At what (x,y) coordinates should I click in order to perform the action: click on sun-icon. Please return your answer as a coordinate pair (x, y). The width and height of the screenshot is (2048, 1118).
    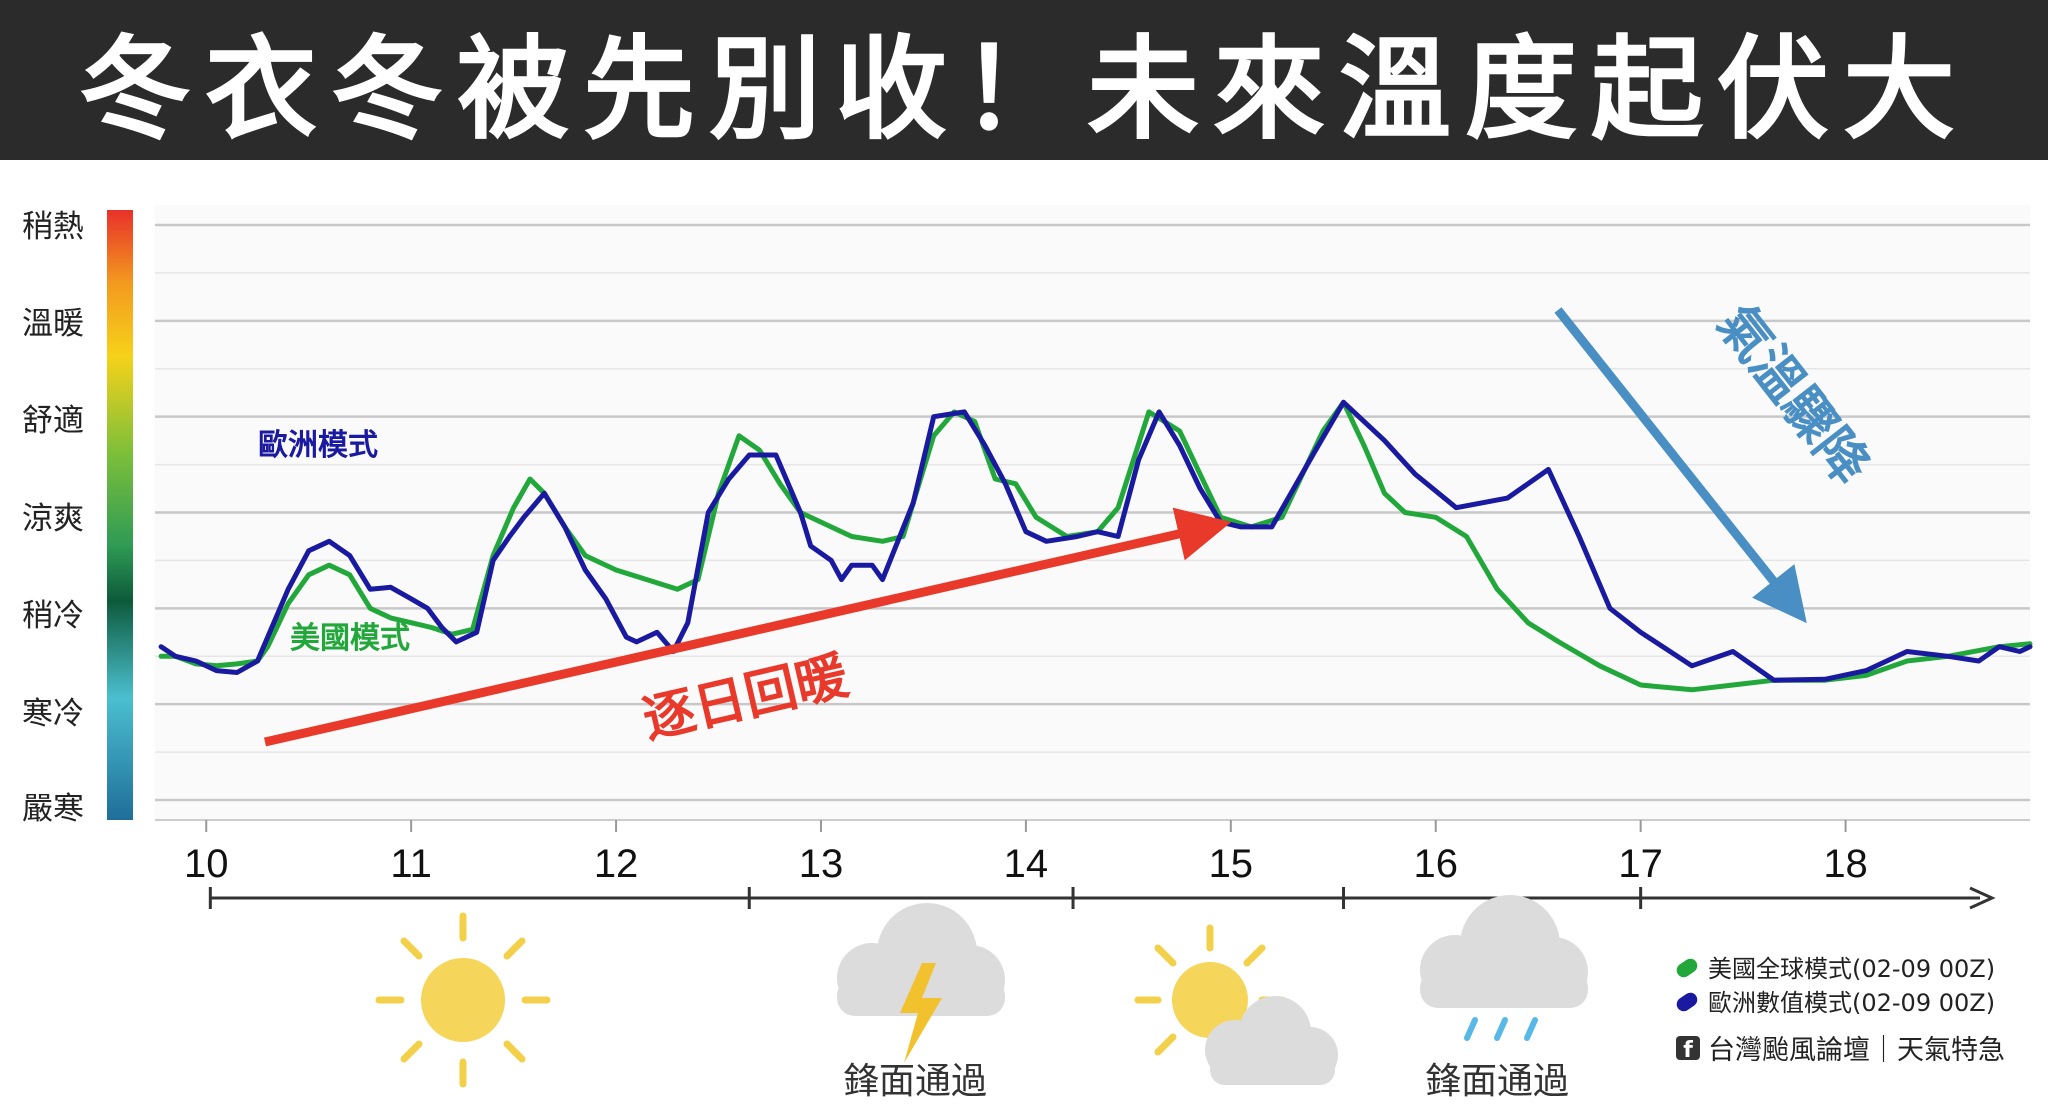
    Looking at the image, I should click on (463, 1000).